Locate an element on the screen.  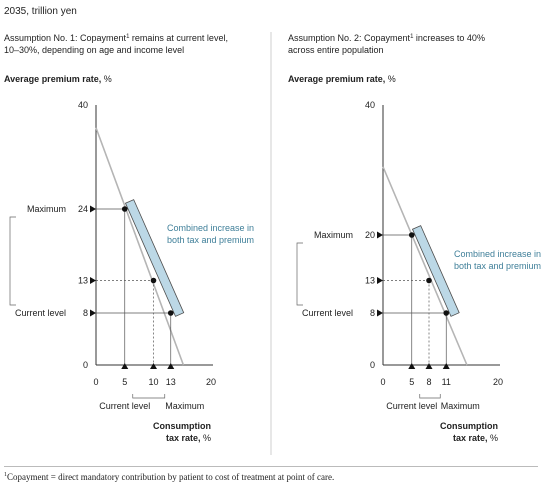
x-tick-label: 10 is located at coordinates (153, 382).